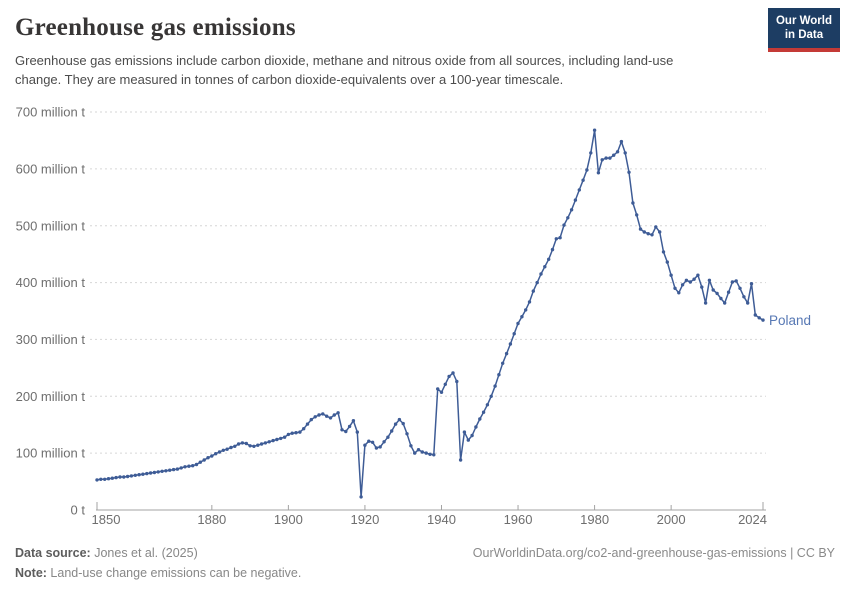 Image resolution: width=850 pixels, height=600 pixels. I want to click on data-source-value: Jones et al. (2025), so click(144, 553).